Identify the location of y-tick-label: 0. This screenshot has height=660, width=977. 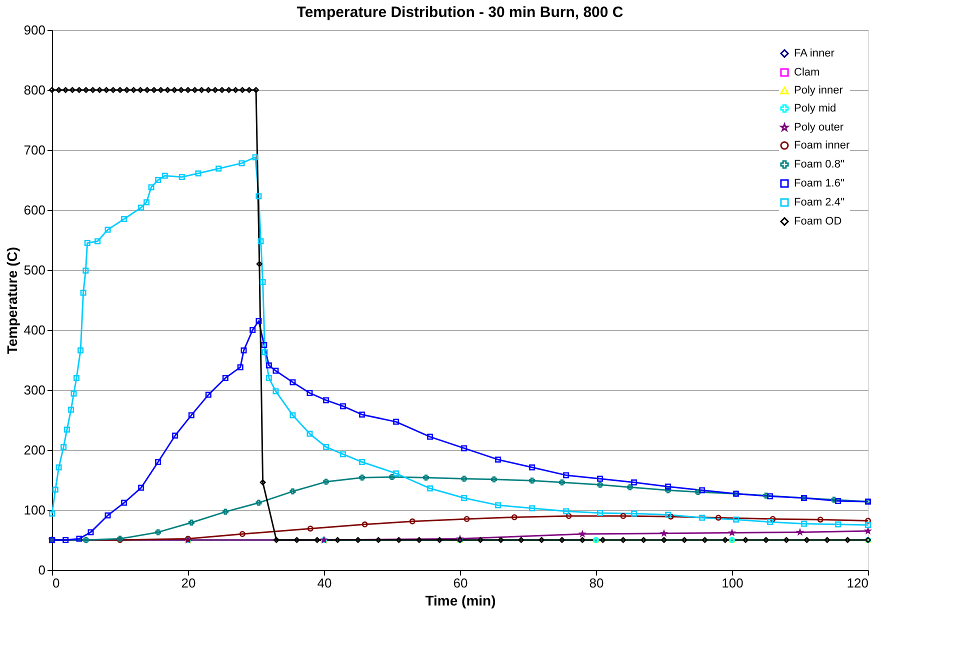
(42, 570).